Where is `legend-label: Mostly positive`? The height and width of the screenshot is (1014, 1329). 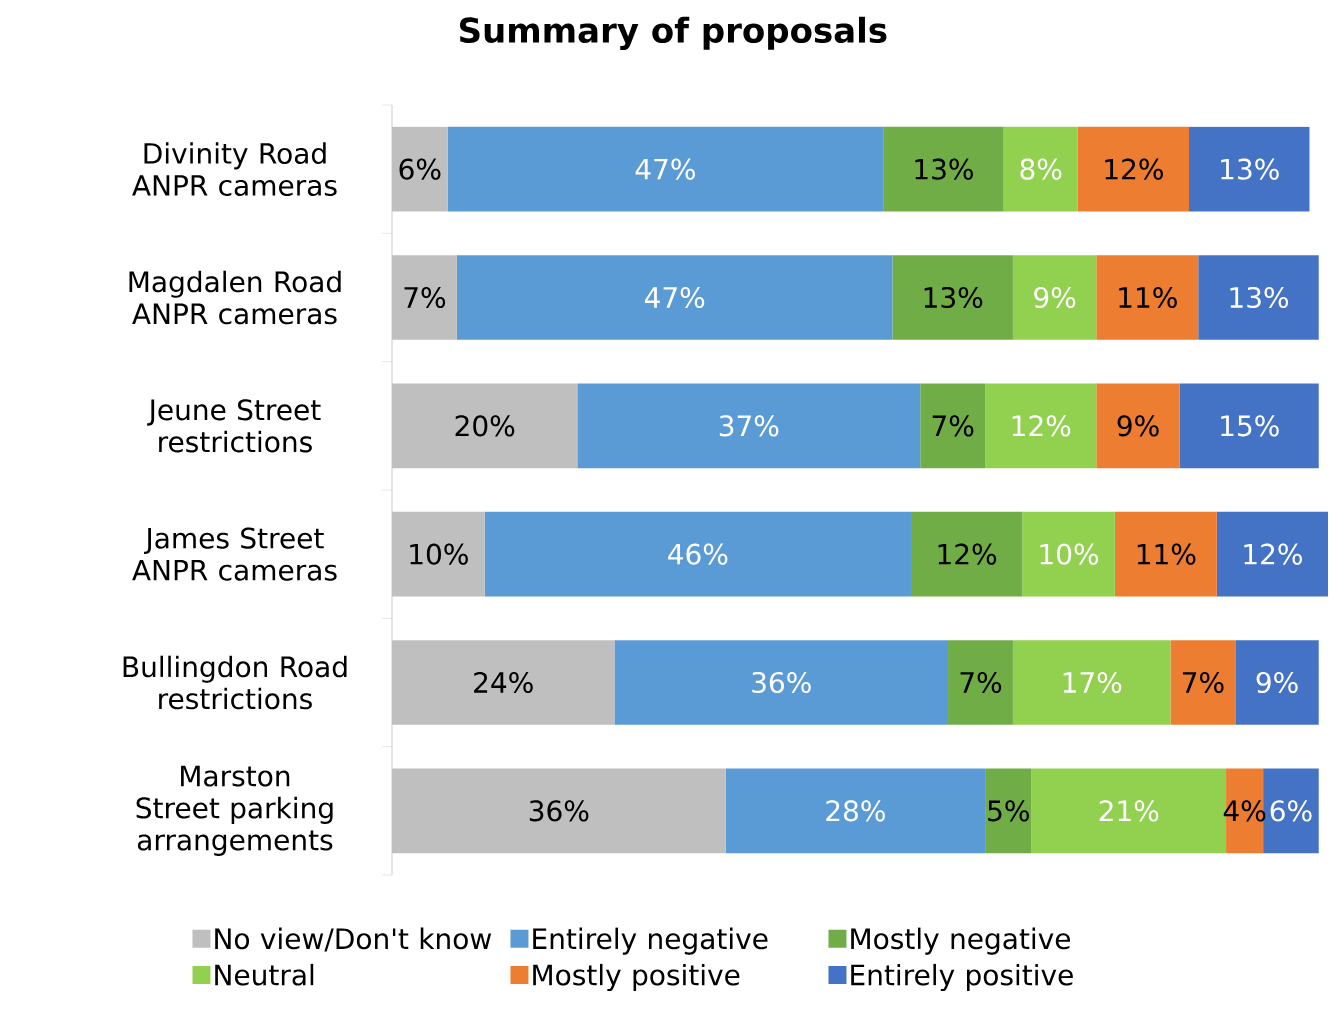
legend-label: Mostly positive is located at coordinates (636, 977).